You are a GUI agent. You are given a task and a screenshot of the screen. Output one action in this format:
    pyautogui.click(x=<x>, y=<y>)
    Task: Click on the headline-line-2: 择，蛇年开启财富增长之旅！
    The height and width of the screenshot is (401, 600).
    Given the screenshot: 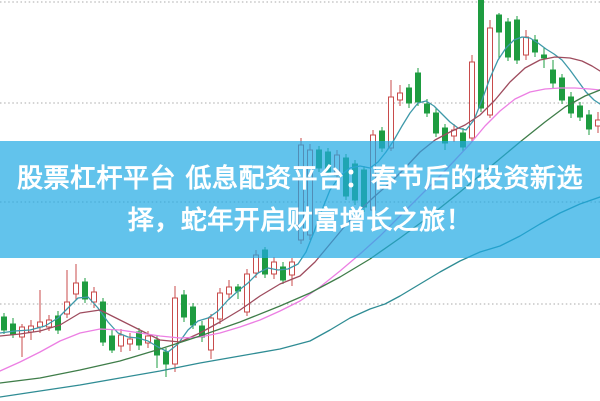 What is the action you would take?
    pyautogui.click(x=300, y=220)
    